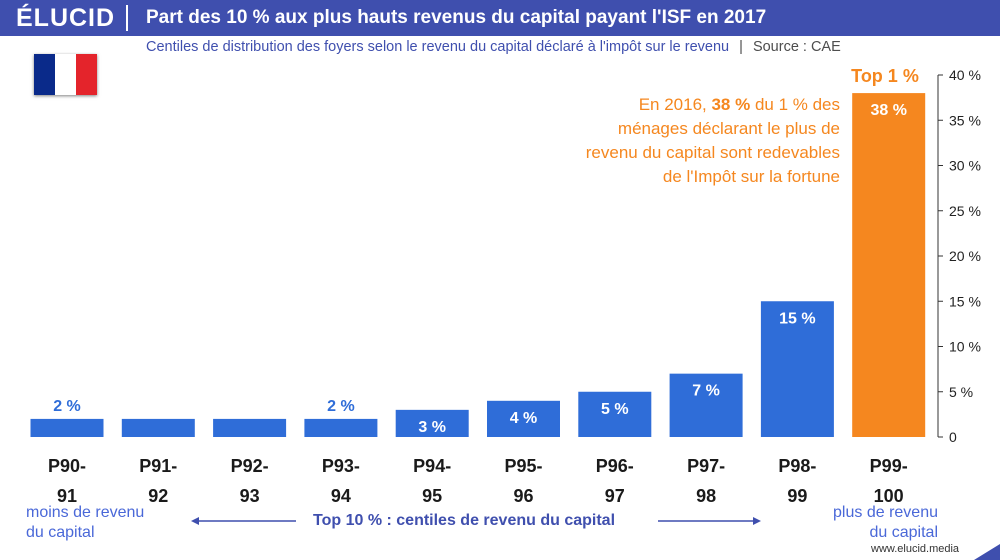 The image size is (1000, 560). I want to click on less-capital-line1: moins de revenu, so click(85, 512).